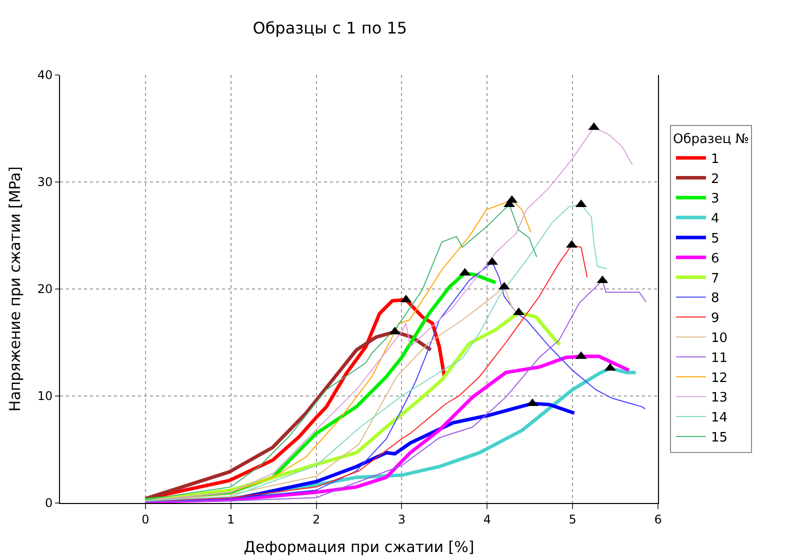  Describe the element at coordinates (402, 519) in the screenshot. I see `x-tick-label: 3` at that location.